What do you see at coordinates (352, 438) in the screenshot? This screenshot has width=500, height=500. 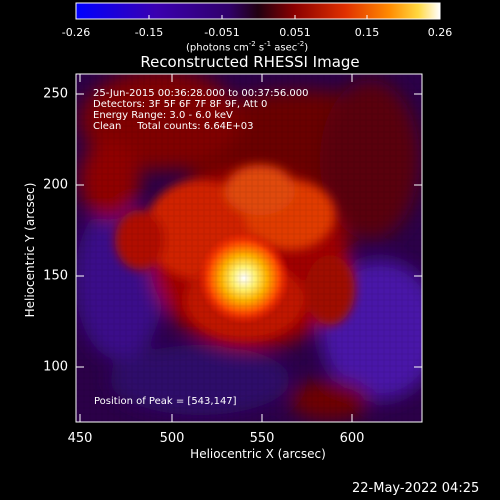 I see `x-tick-label: 600` at bounding box center [352, 438].